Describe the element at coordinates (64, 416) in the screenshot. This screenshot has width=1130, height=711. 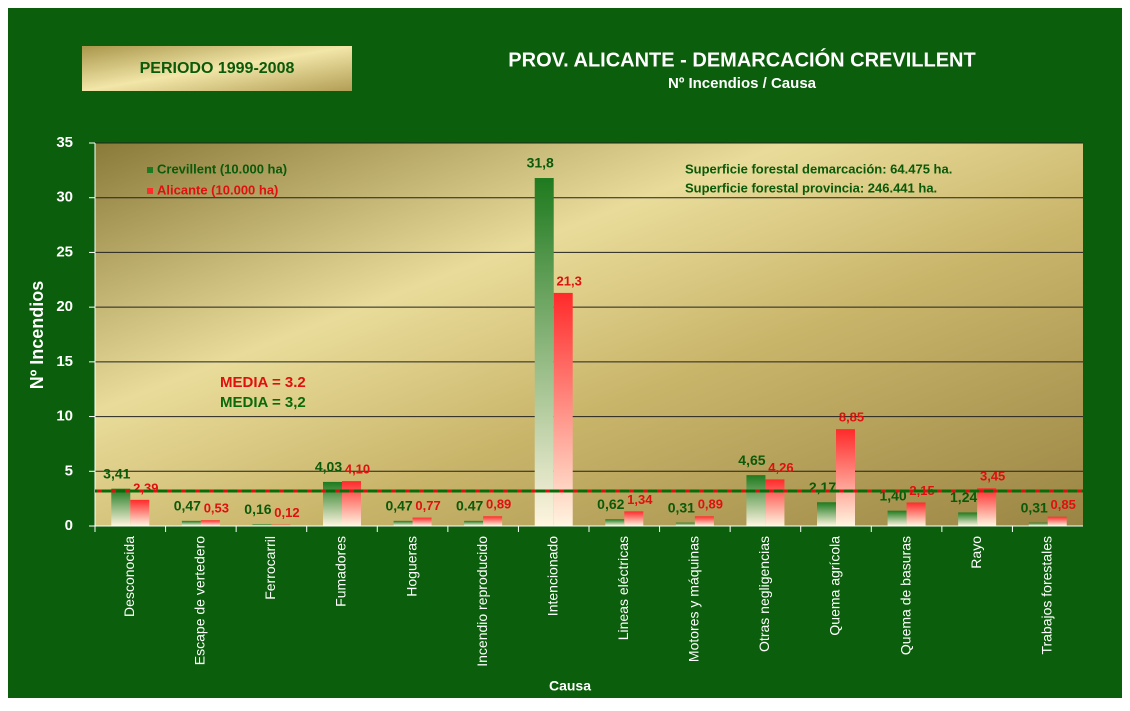
I see `y-tick-label: 10` at that location.